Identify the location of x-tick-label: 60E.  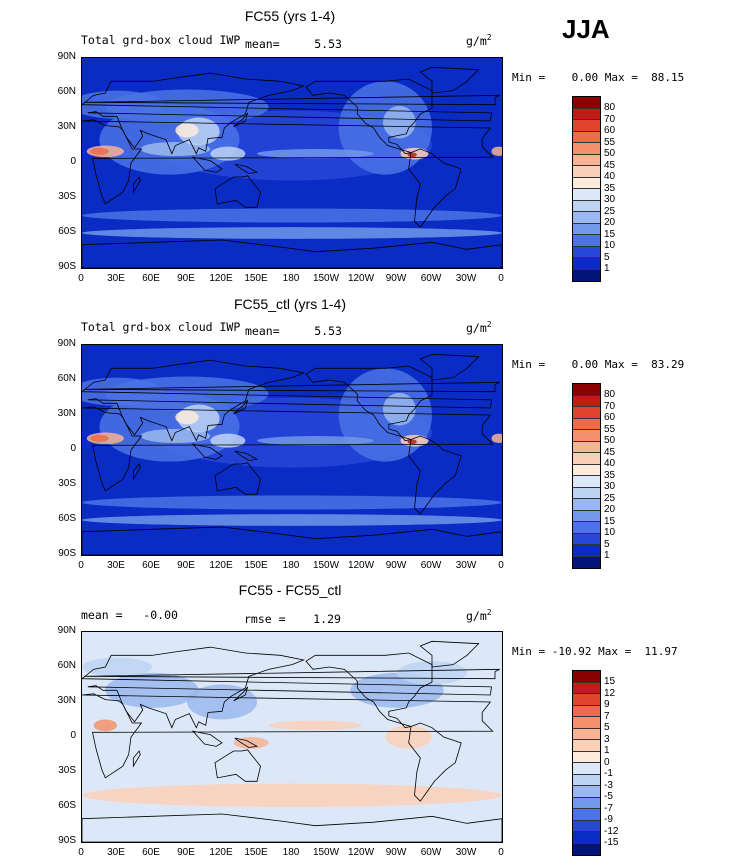
(151, 565).